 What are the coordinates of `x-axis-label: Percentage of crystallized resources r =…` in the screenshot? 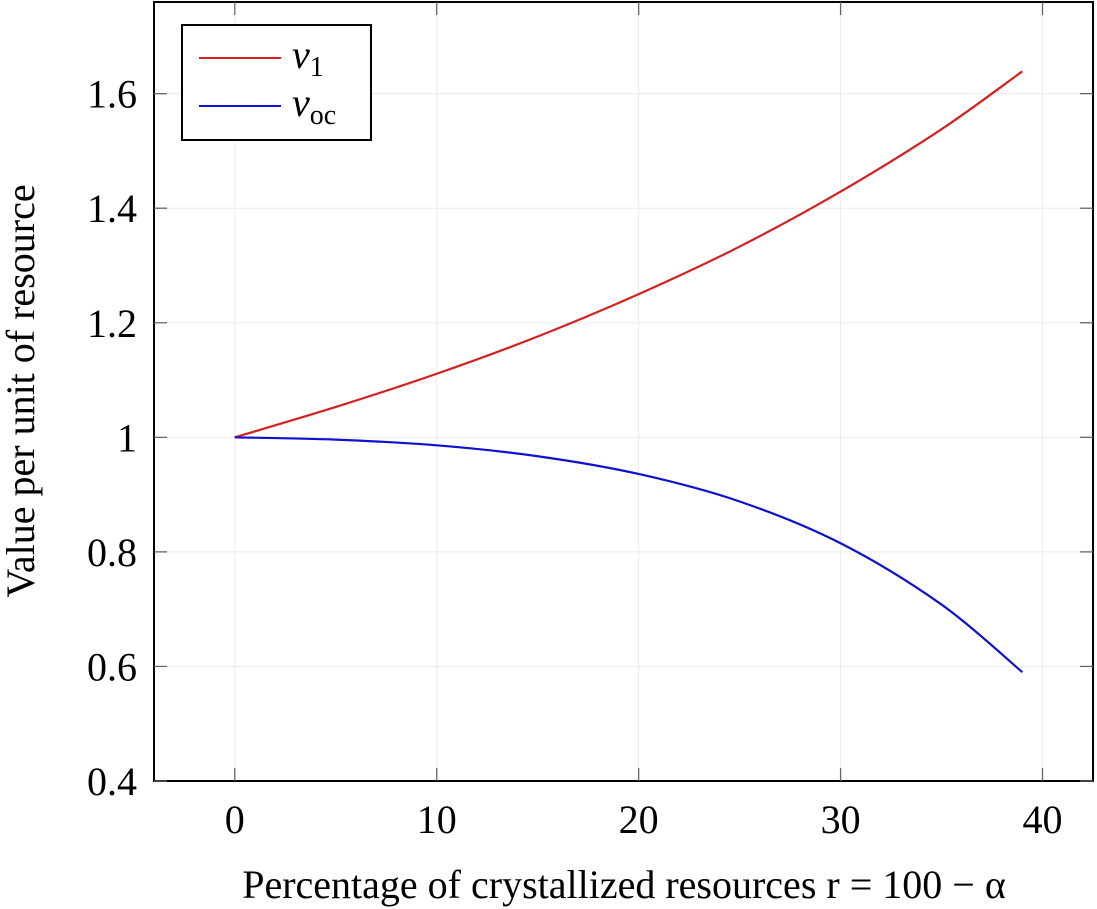 It's located at (624, 884).